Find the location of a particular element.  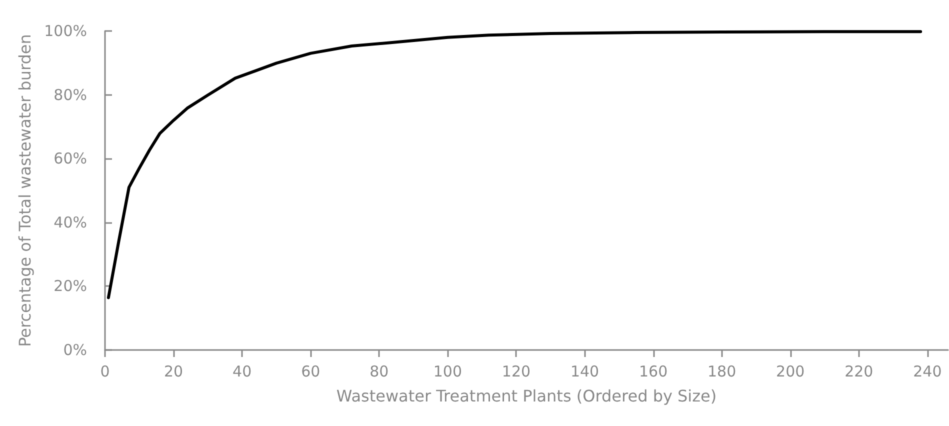

x-tick-label: 200 is located at coordinates (790, 371).